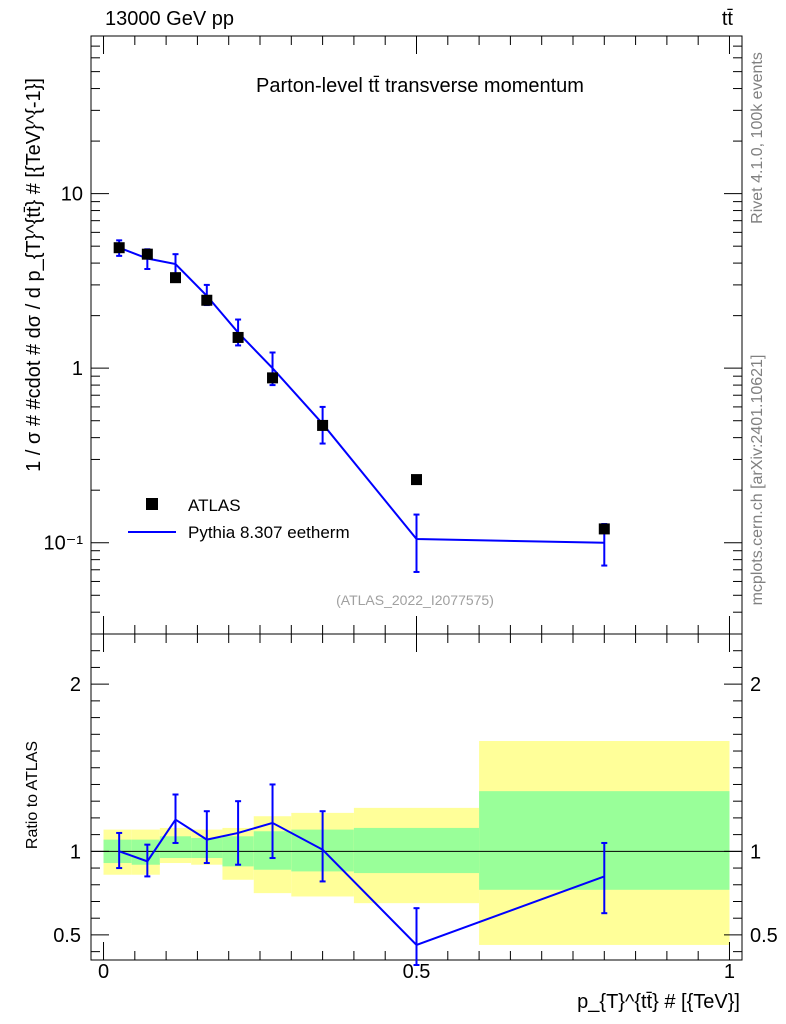 The image size is (786, 1024). What do you see at coordinates (269, 532) in the screenshot?
I see `legend-label-pythia: Pythia 8.307 eetherm` at bounding box center [269, 532].